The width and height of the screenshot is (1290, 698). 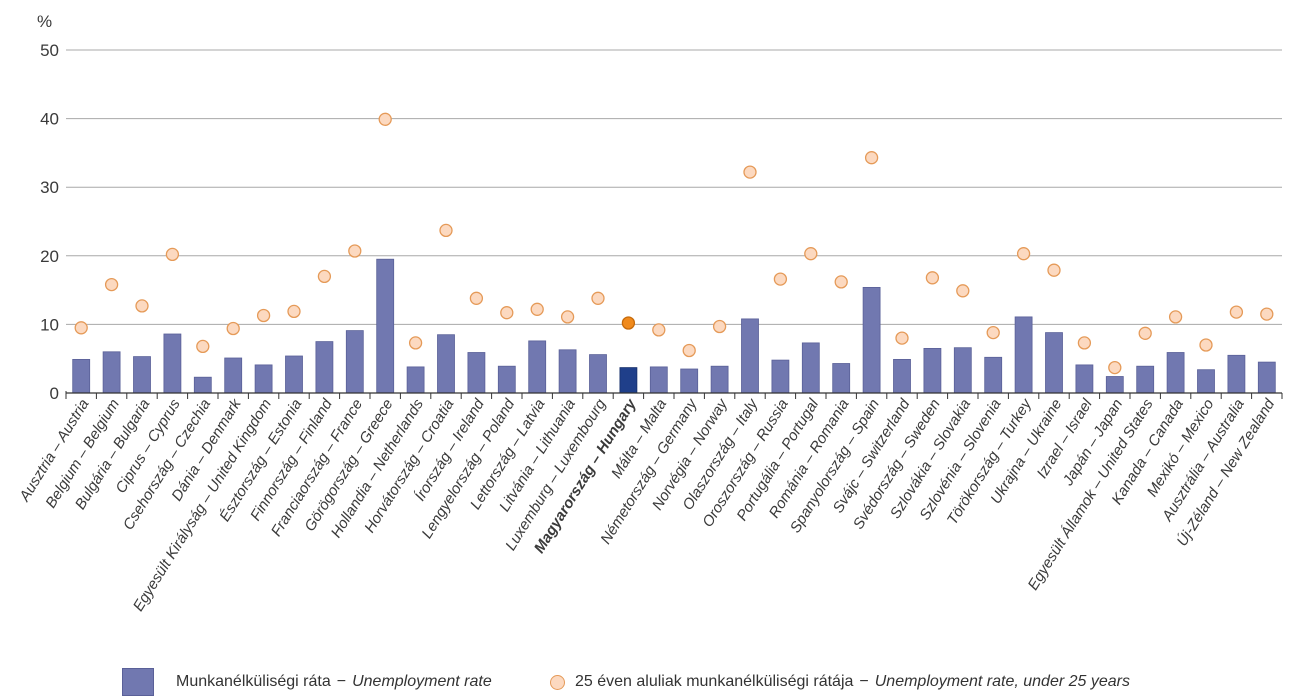 I want to click on y-tick-label: 10, so click(x=49, y=324).